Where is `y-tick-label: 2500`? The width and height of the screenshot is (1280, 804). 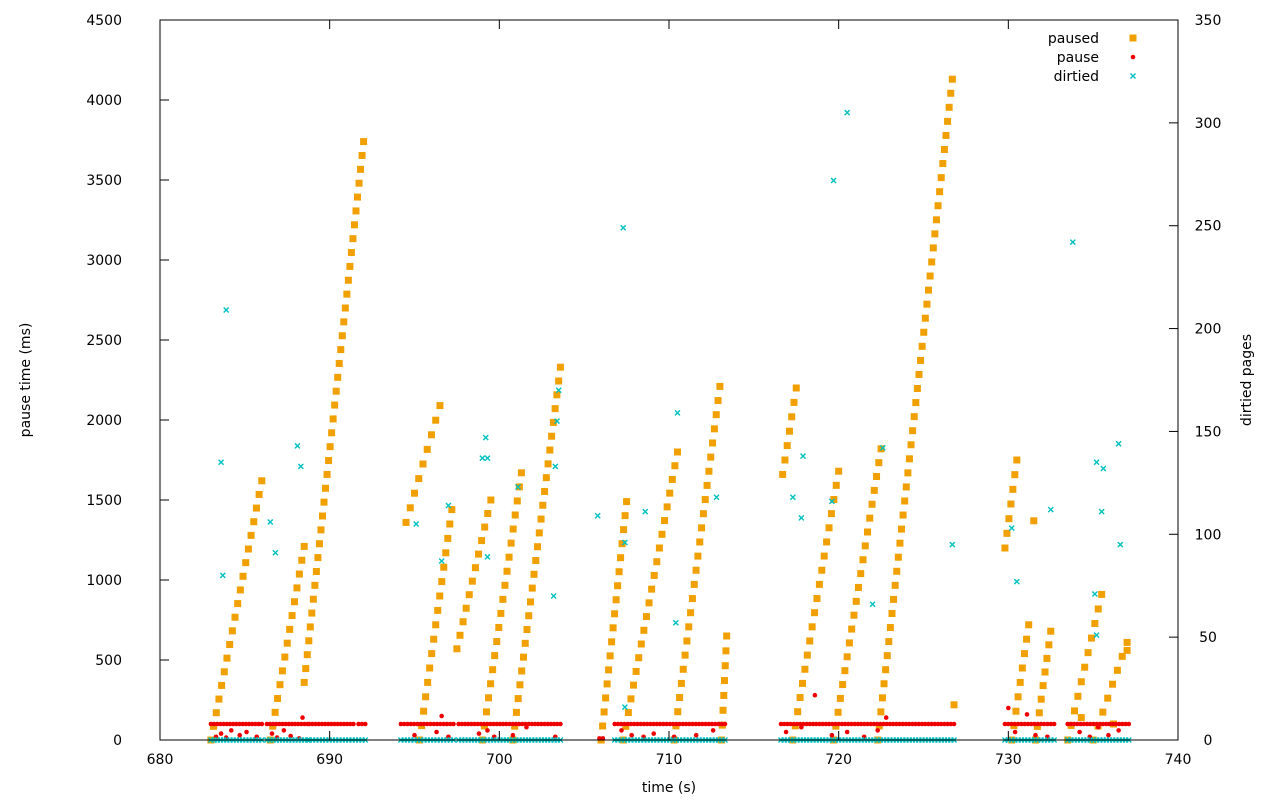 y-tick-label: 2500 is located at coordinates (104, 341).